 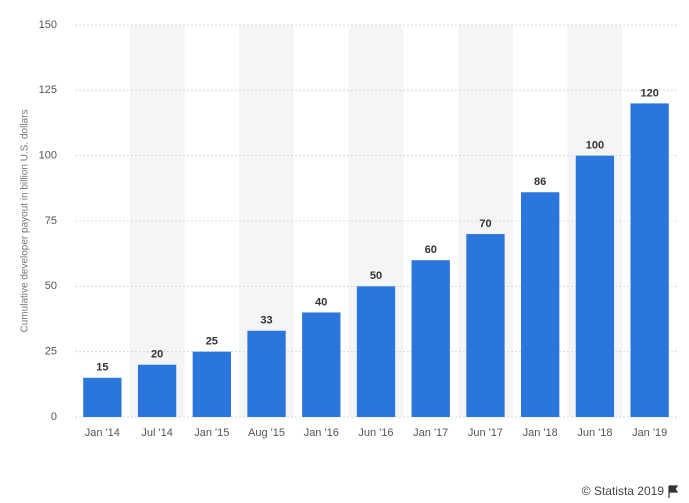 I want to click on value-label: 60, so click(x=431, y=250).